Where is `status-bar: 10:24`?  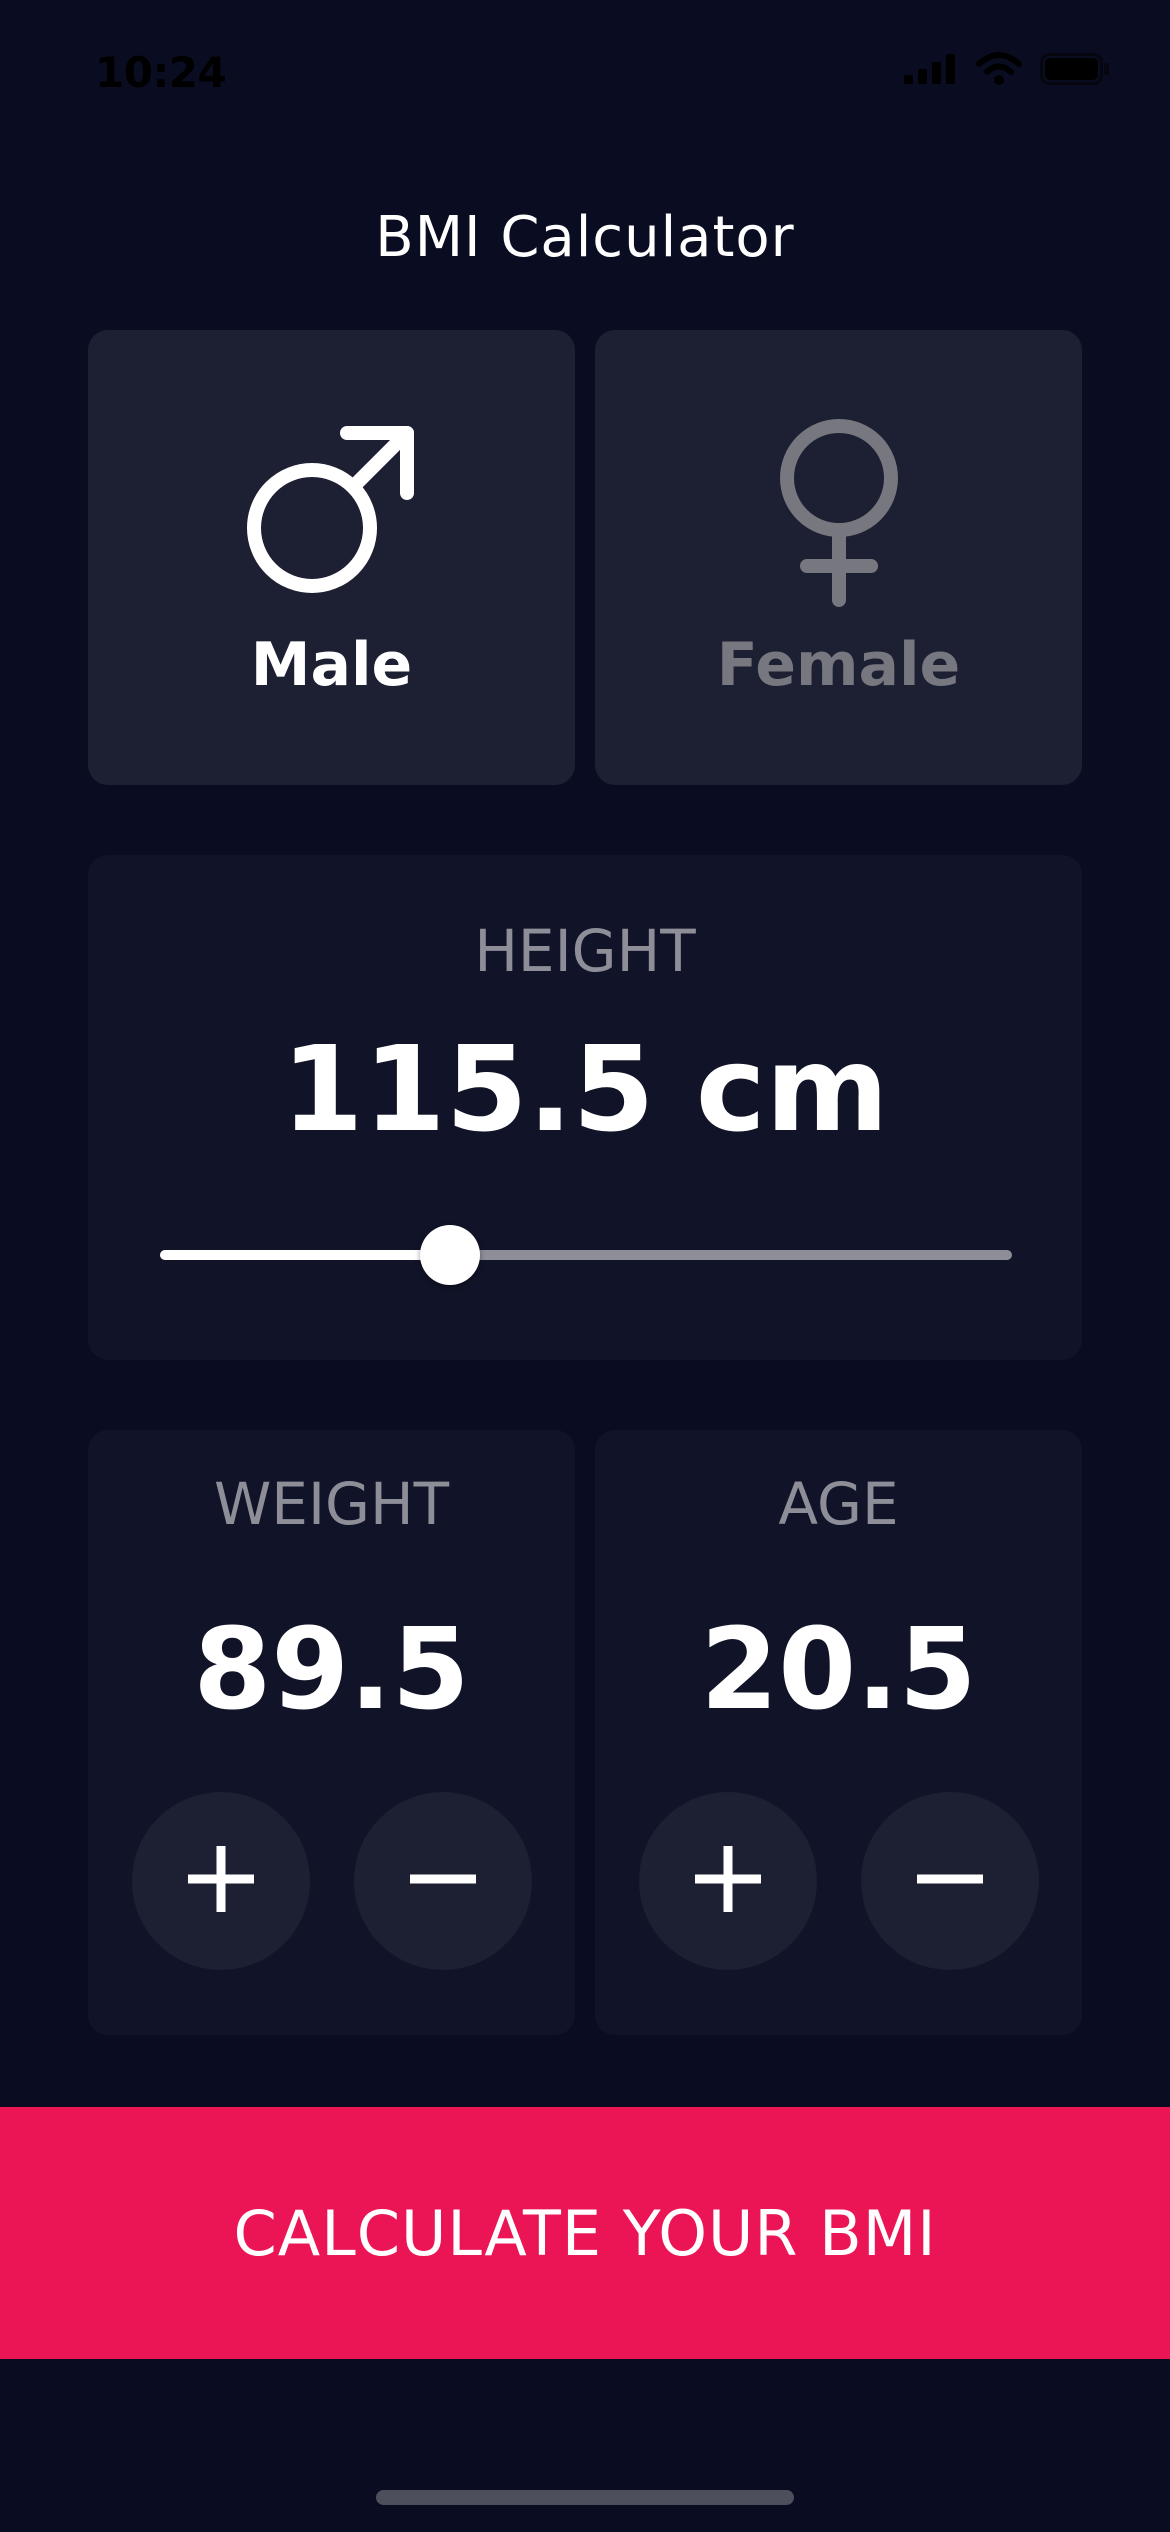 status-bar: 10:24 is located at coordinates (585, 70).